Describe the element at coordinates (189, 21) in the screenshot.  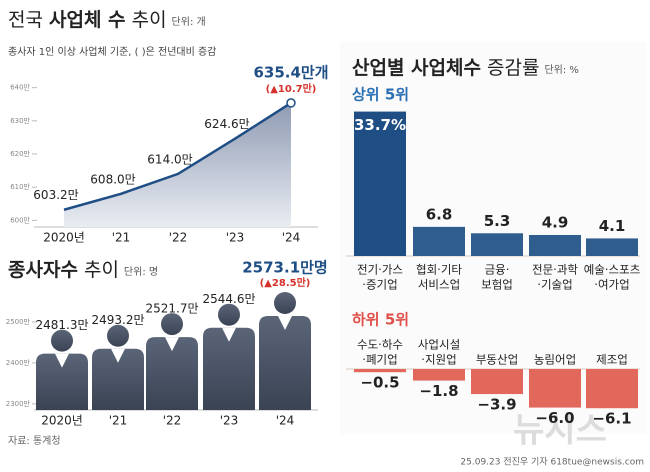
I see `unit: 단위: 개` at that location.